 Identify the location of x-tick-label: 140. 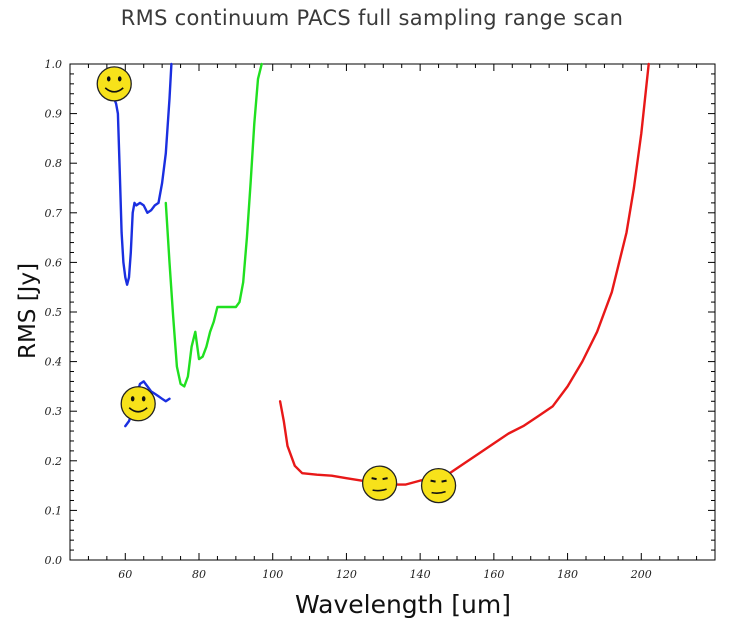
(420, 574).